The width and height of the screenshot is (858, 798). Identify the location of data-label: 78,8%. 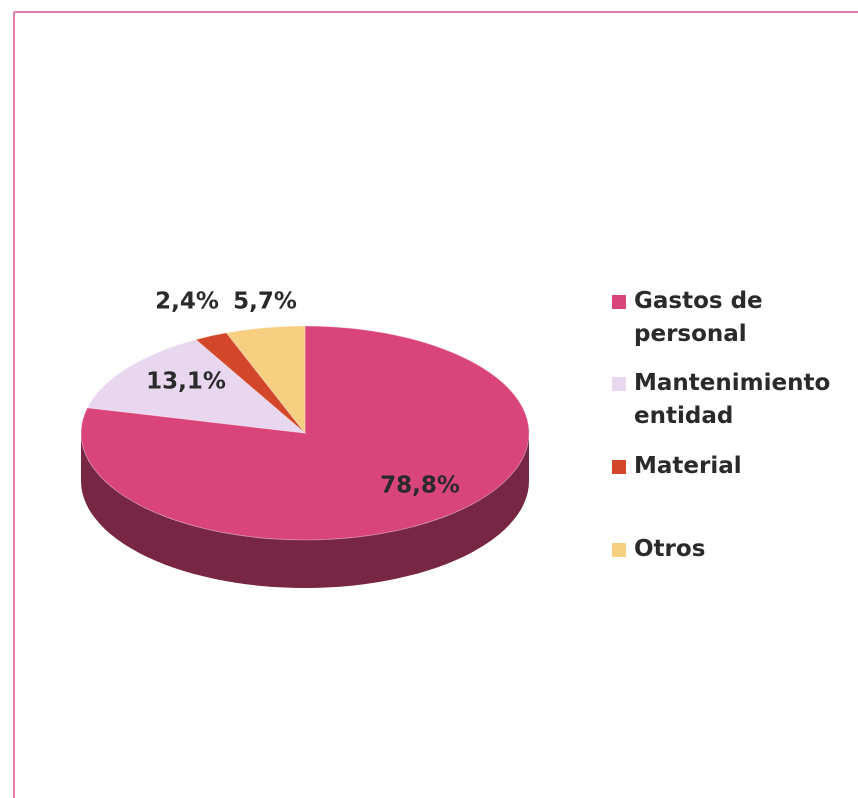
(420, 486).